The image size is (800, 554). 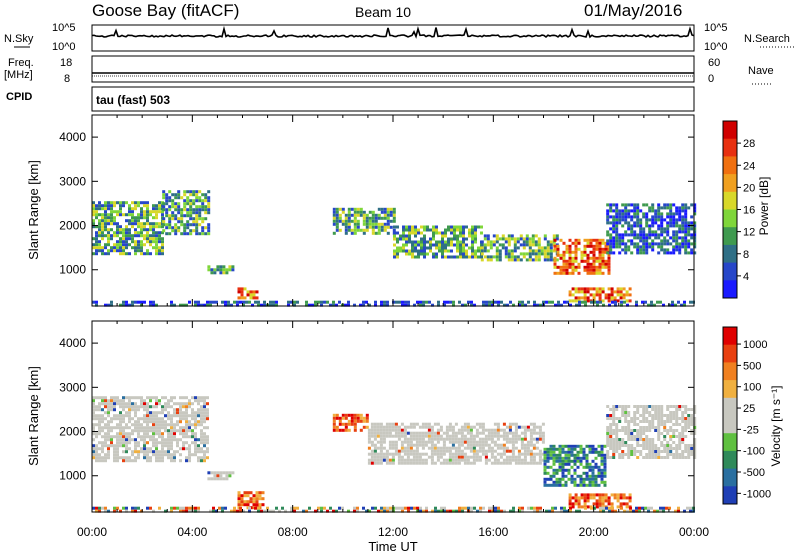 What do you see at coordinates (755, 345) in the screenshot?
I see `velocity-colorbar-tick-label: 1000` at bounding box center [755, 345].